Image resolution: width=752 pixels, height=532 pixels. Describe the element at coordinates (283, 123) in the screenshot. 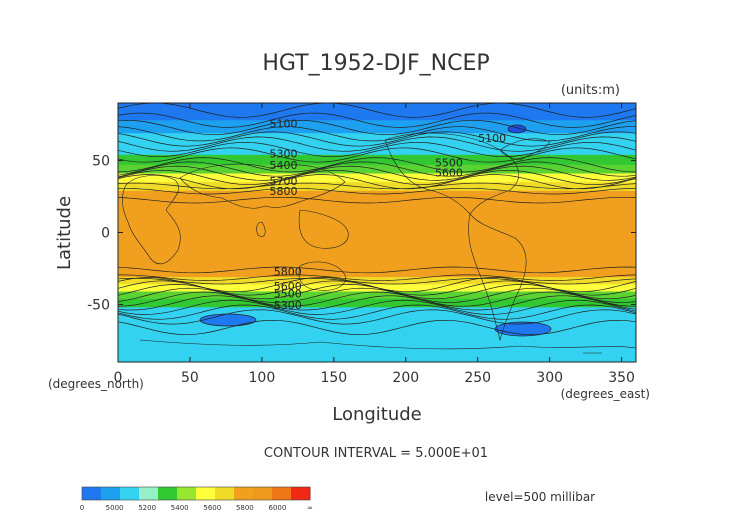

I see `contour-label: 5100` at that location.